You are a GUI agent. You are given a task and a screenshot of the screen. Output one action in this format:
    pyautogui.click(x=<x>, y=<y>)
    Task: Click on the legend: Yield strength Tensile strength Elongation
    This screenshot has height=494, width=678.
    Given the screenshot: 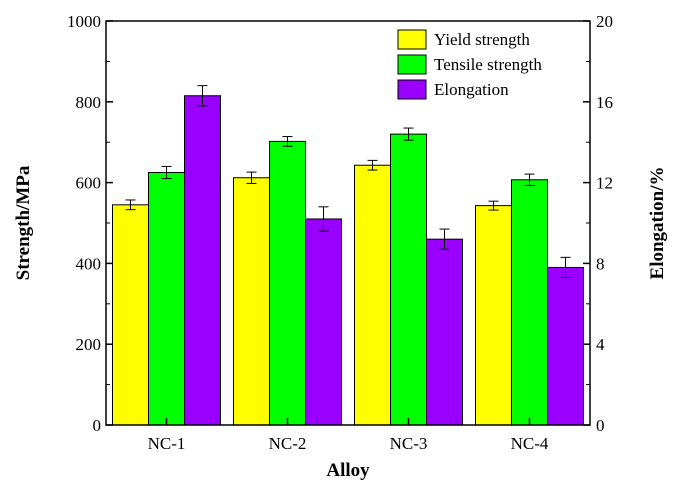 What is the action you would take?
    pyautogui.click(x=469, y=64)
    